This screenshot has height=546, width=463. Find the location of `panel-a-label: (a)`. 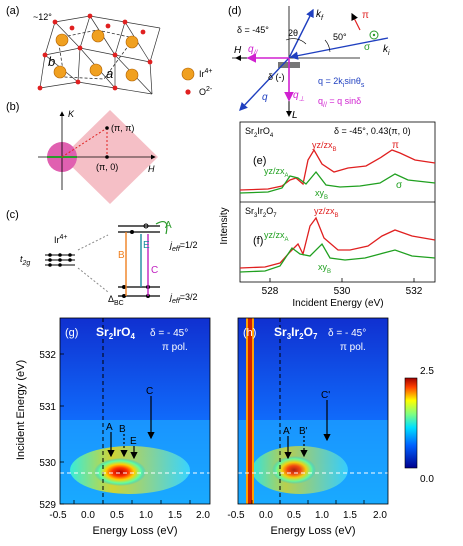

panel-a-label: (a) is located at coordinates (12, 11).